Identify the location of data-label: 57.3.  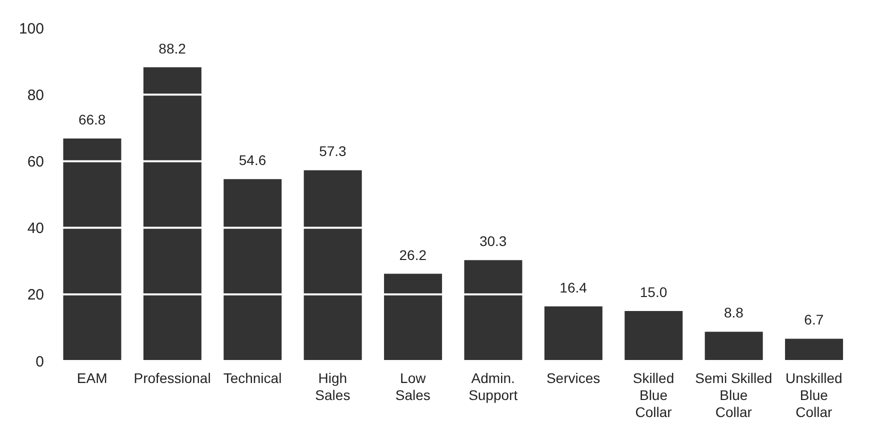
(333, 151).